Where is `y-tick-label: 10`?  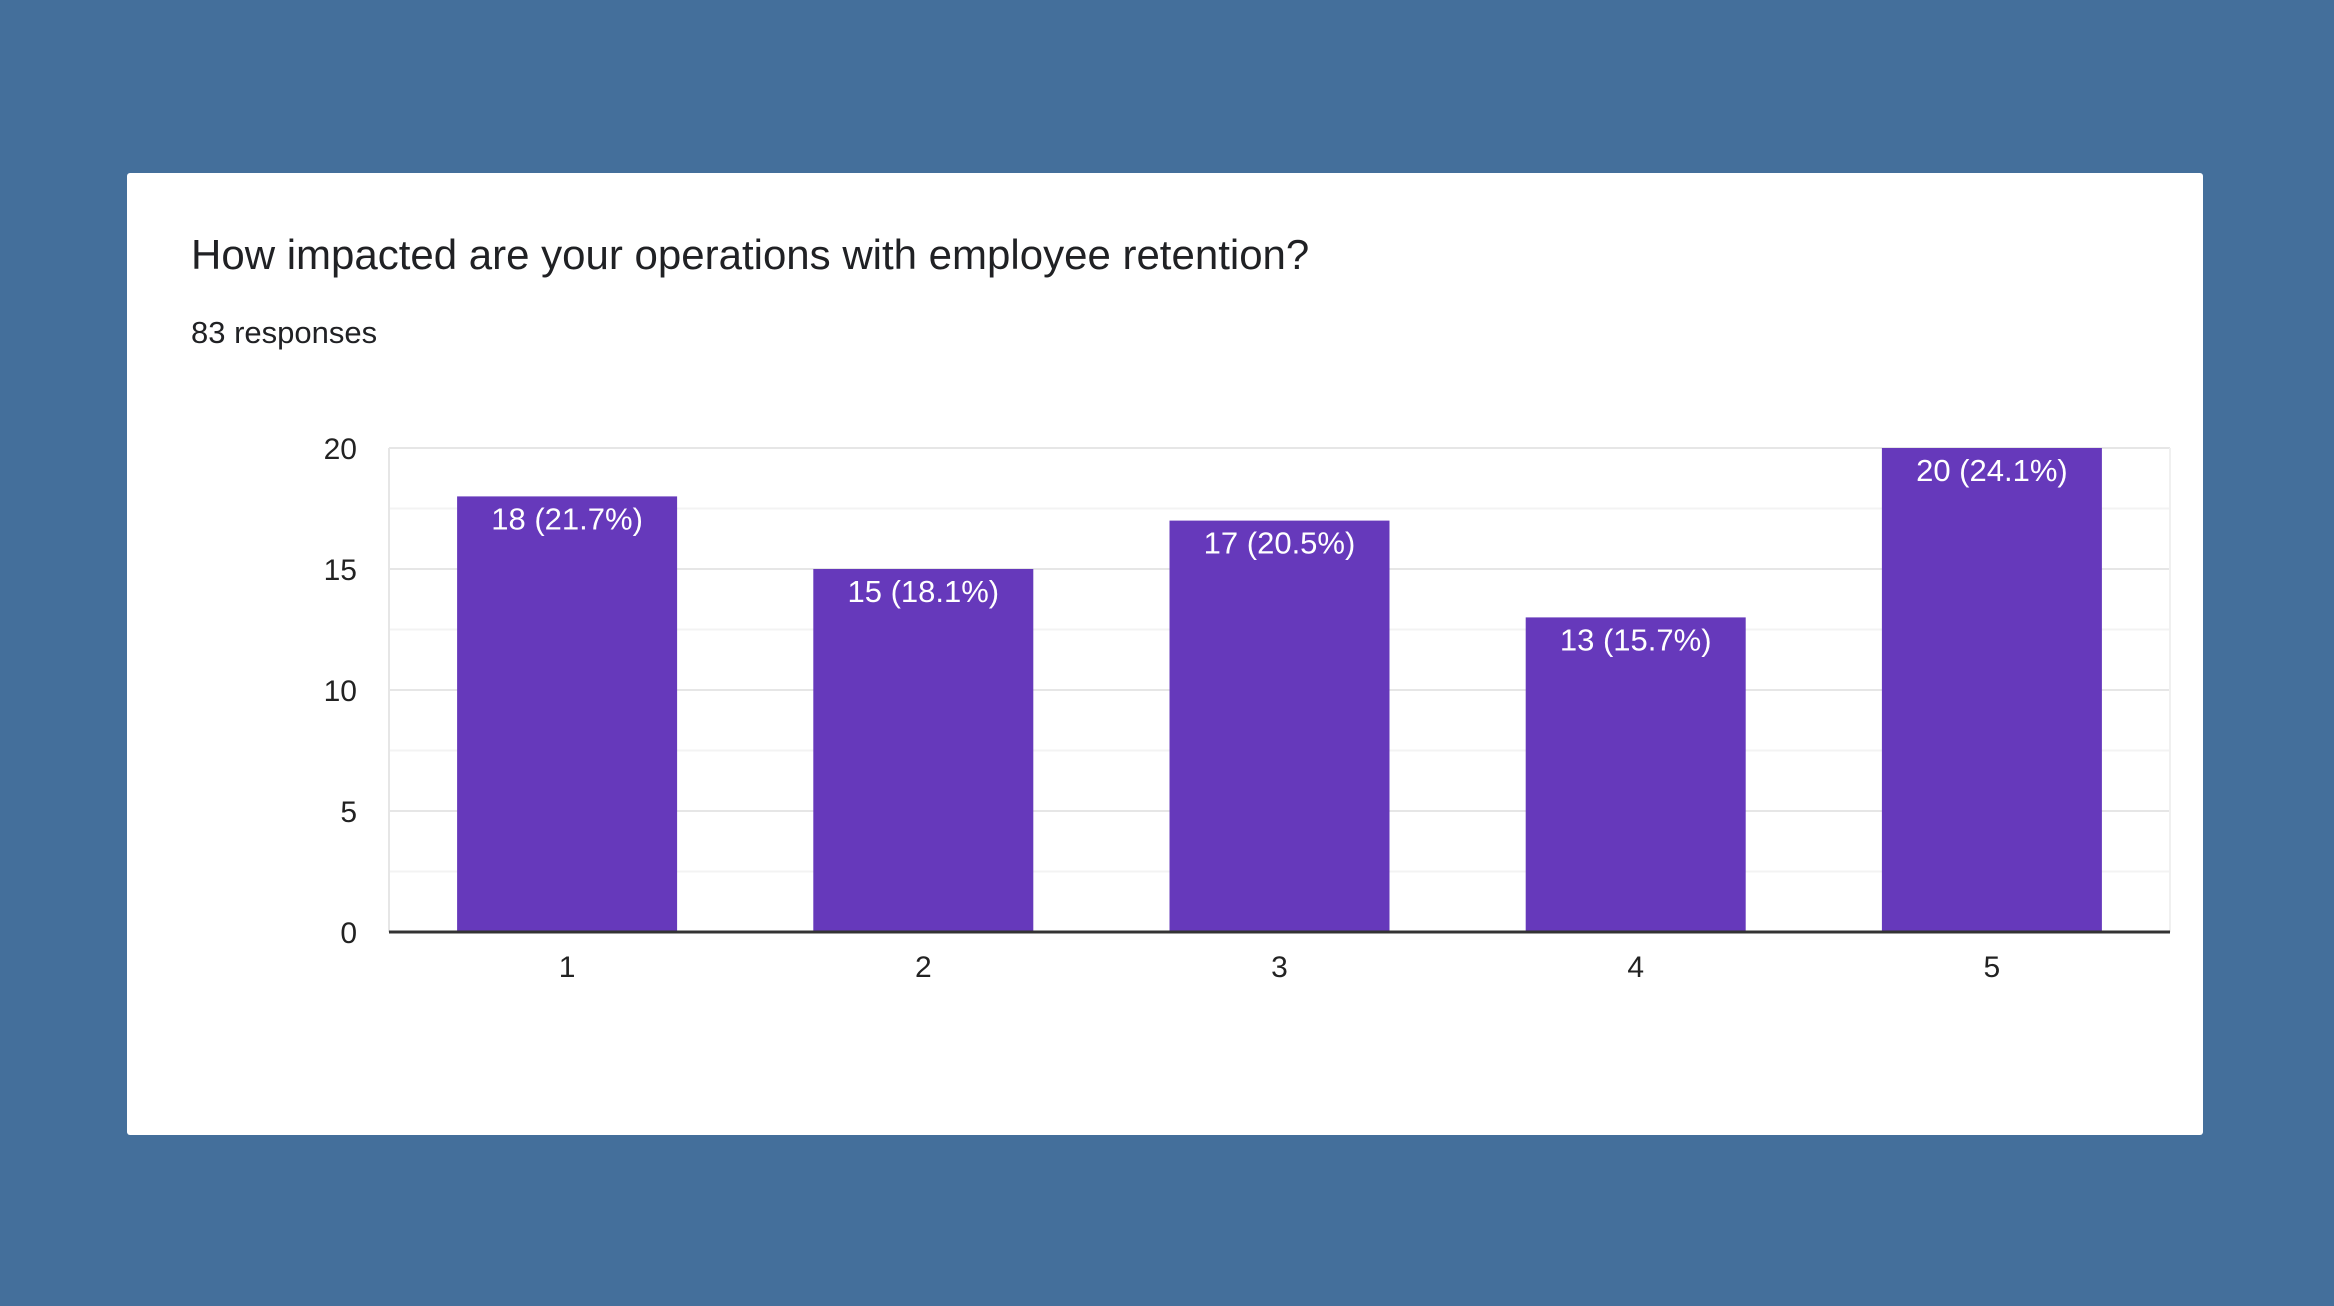 y-tick-label: 10 is located at coordinates (340, 691).